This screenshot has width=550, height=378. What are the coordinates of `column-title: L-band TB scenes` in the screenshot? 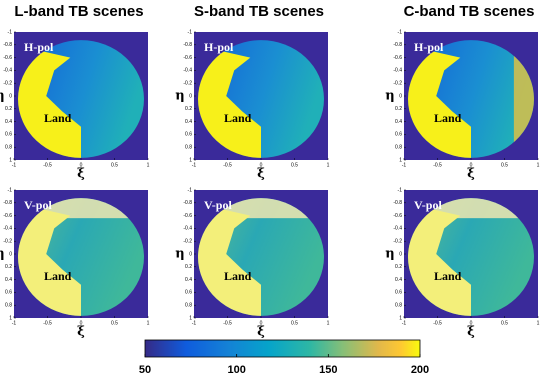 It's located at (78, 11).